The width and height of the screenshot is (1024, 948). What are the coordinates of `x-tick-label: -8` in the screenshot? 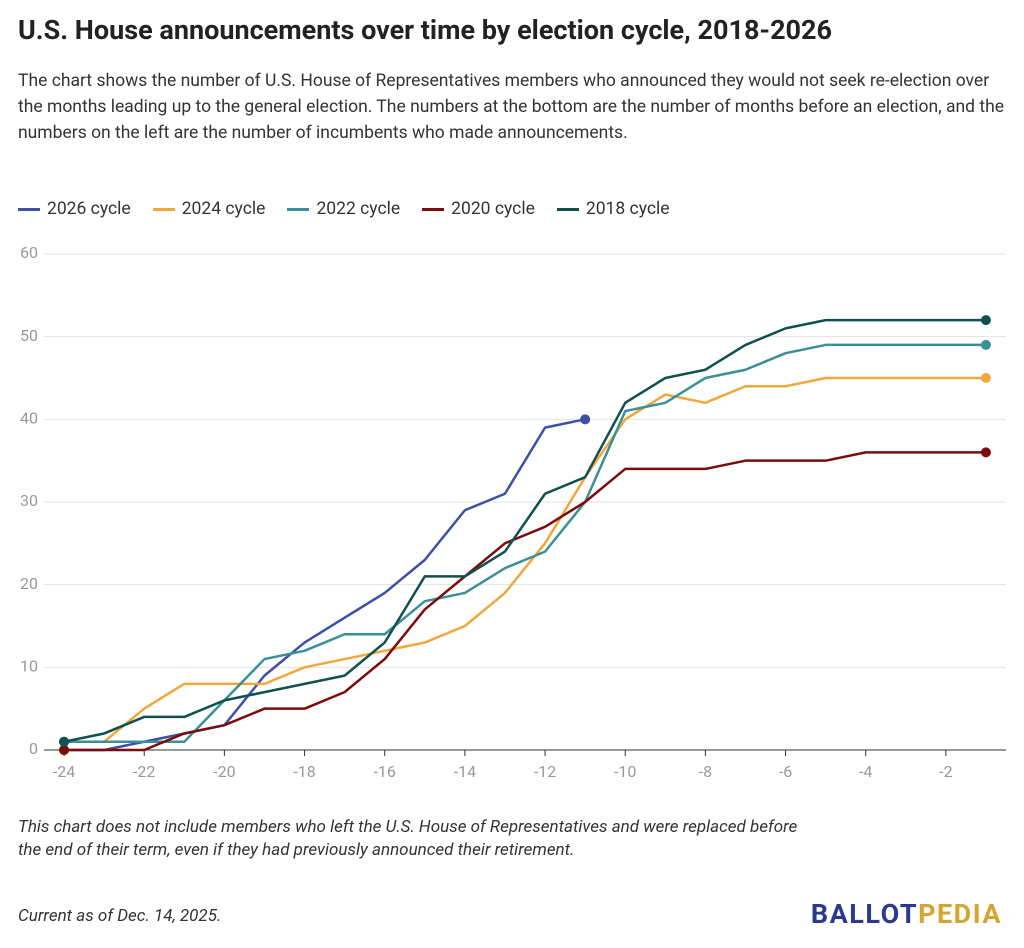 It's located at (705, 771).